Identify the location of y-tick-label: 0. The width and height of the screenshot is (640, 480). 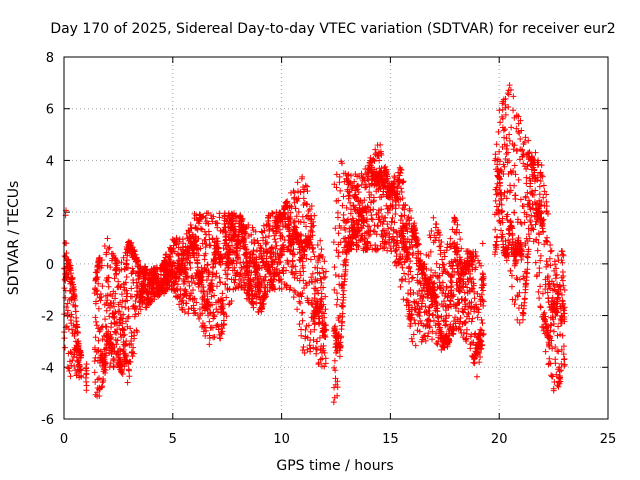
(50, 265).